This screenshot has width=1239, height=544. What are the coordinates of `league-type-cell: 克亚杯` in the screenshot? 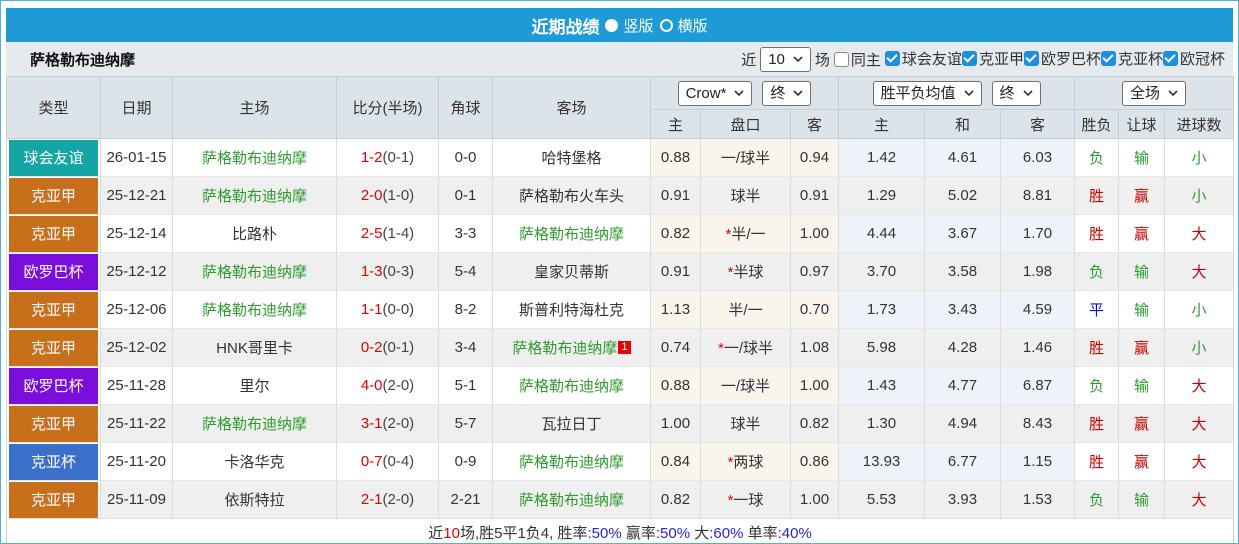 It's located at (53, 461).